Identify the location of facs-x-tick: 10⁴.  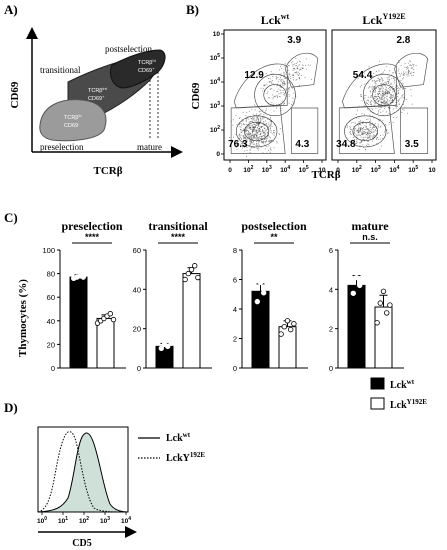
(394, 169).